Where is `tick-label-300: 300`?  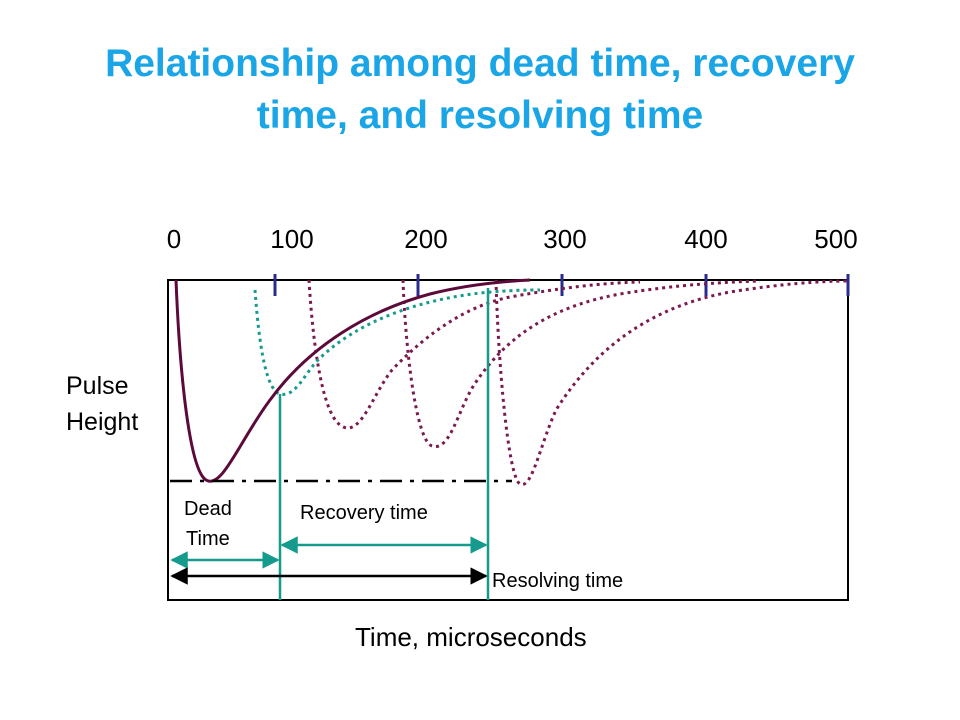
tick-label-300: 300 is located at coordinates (565, 239).